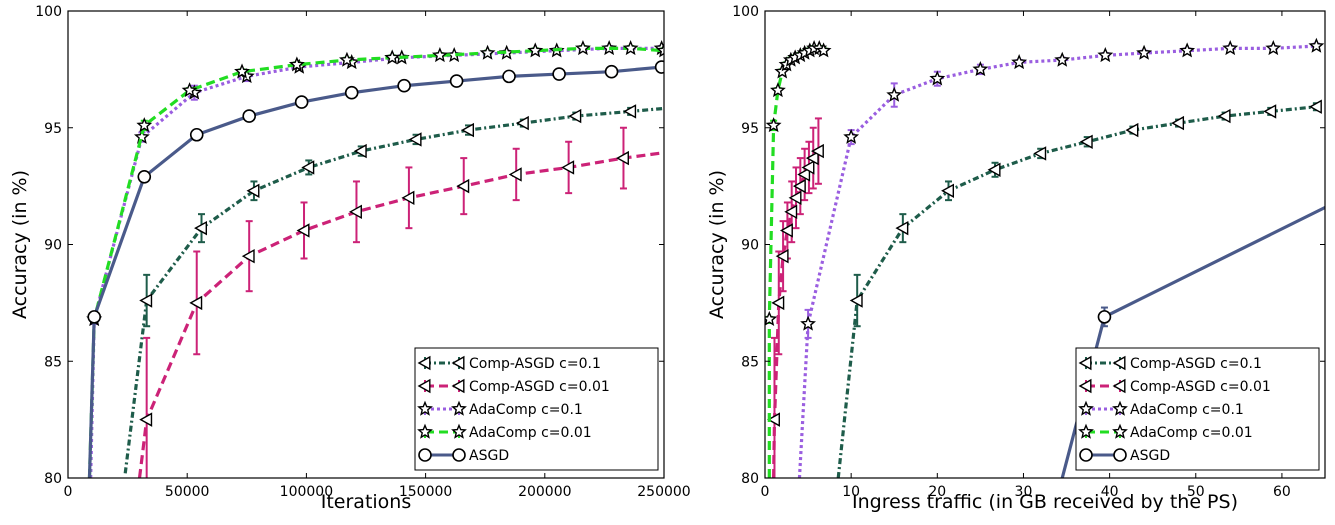  I want to click on y-tick-label: 100, so click(48, 12).